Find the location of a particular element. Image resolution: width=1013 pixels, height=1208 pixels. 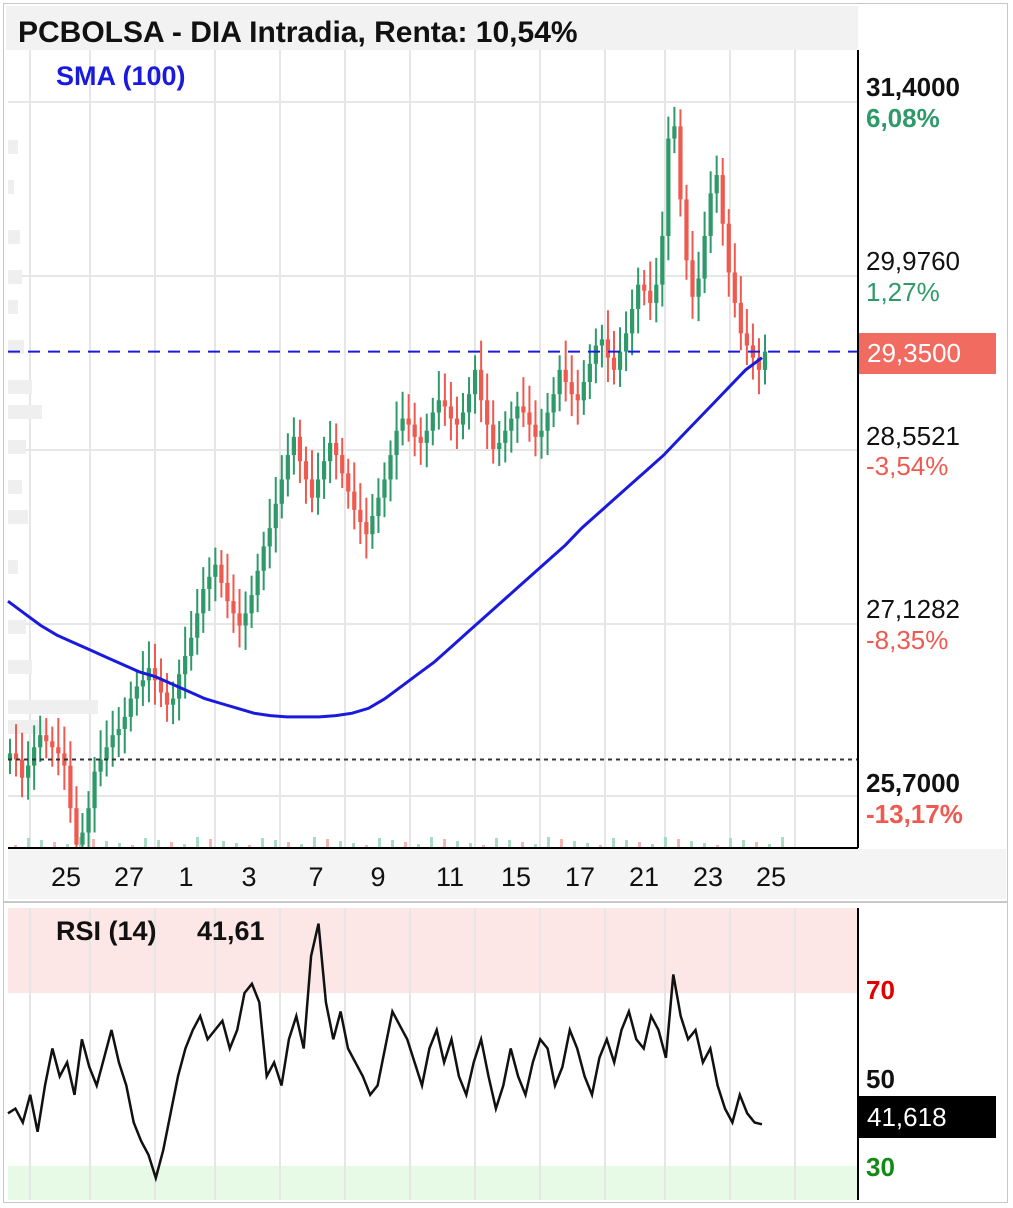

rsi-level-label: 30 is located at coordinates (880, 1167).